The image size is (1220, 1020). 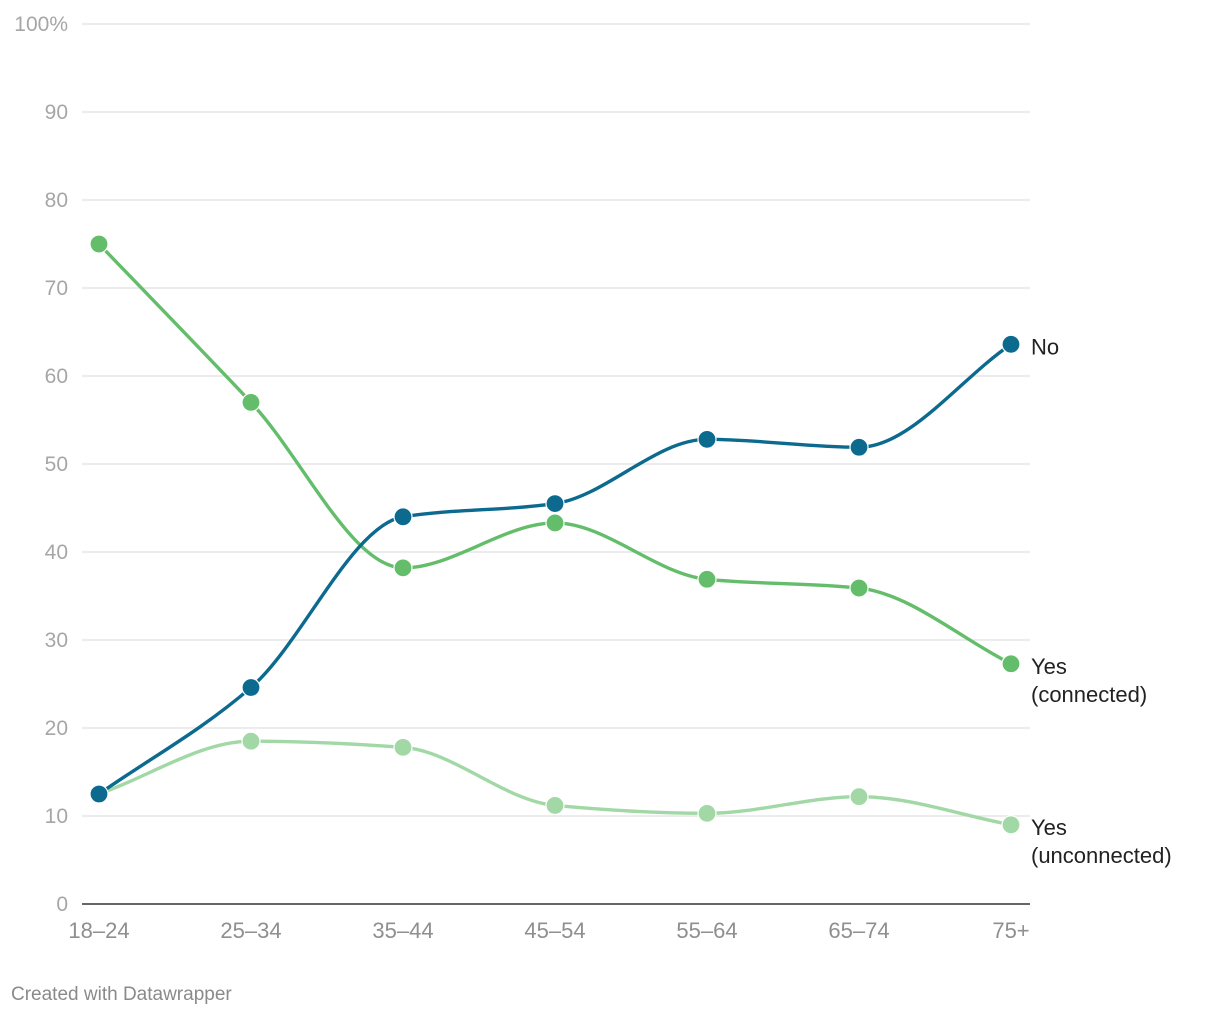 I want to click on y-axis-tick-labels: 0 10 20 30 40 50 60 70 80 90 100%, so click(x=41, y=464).